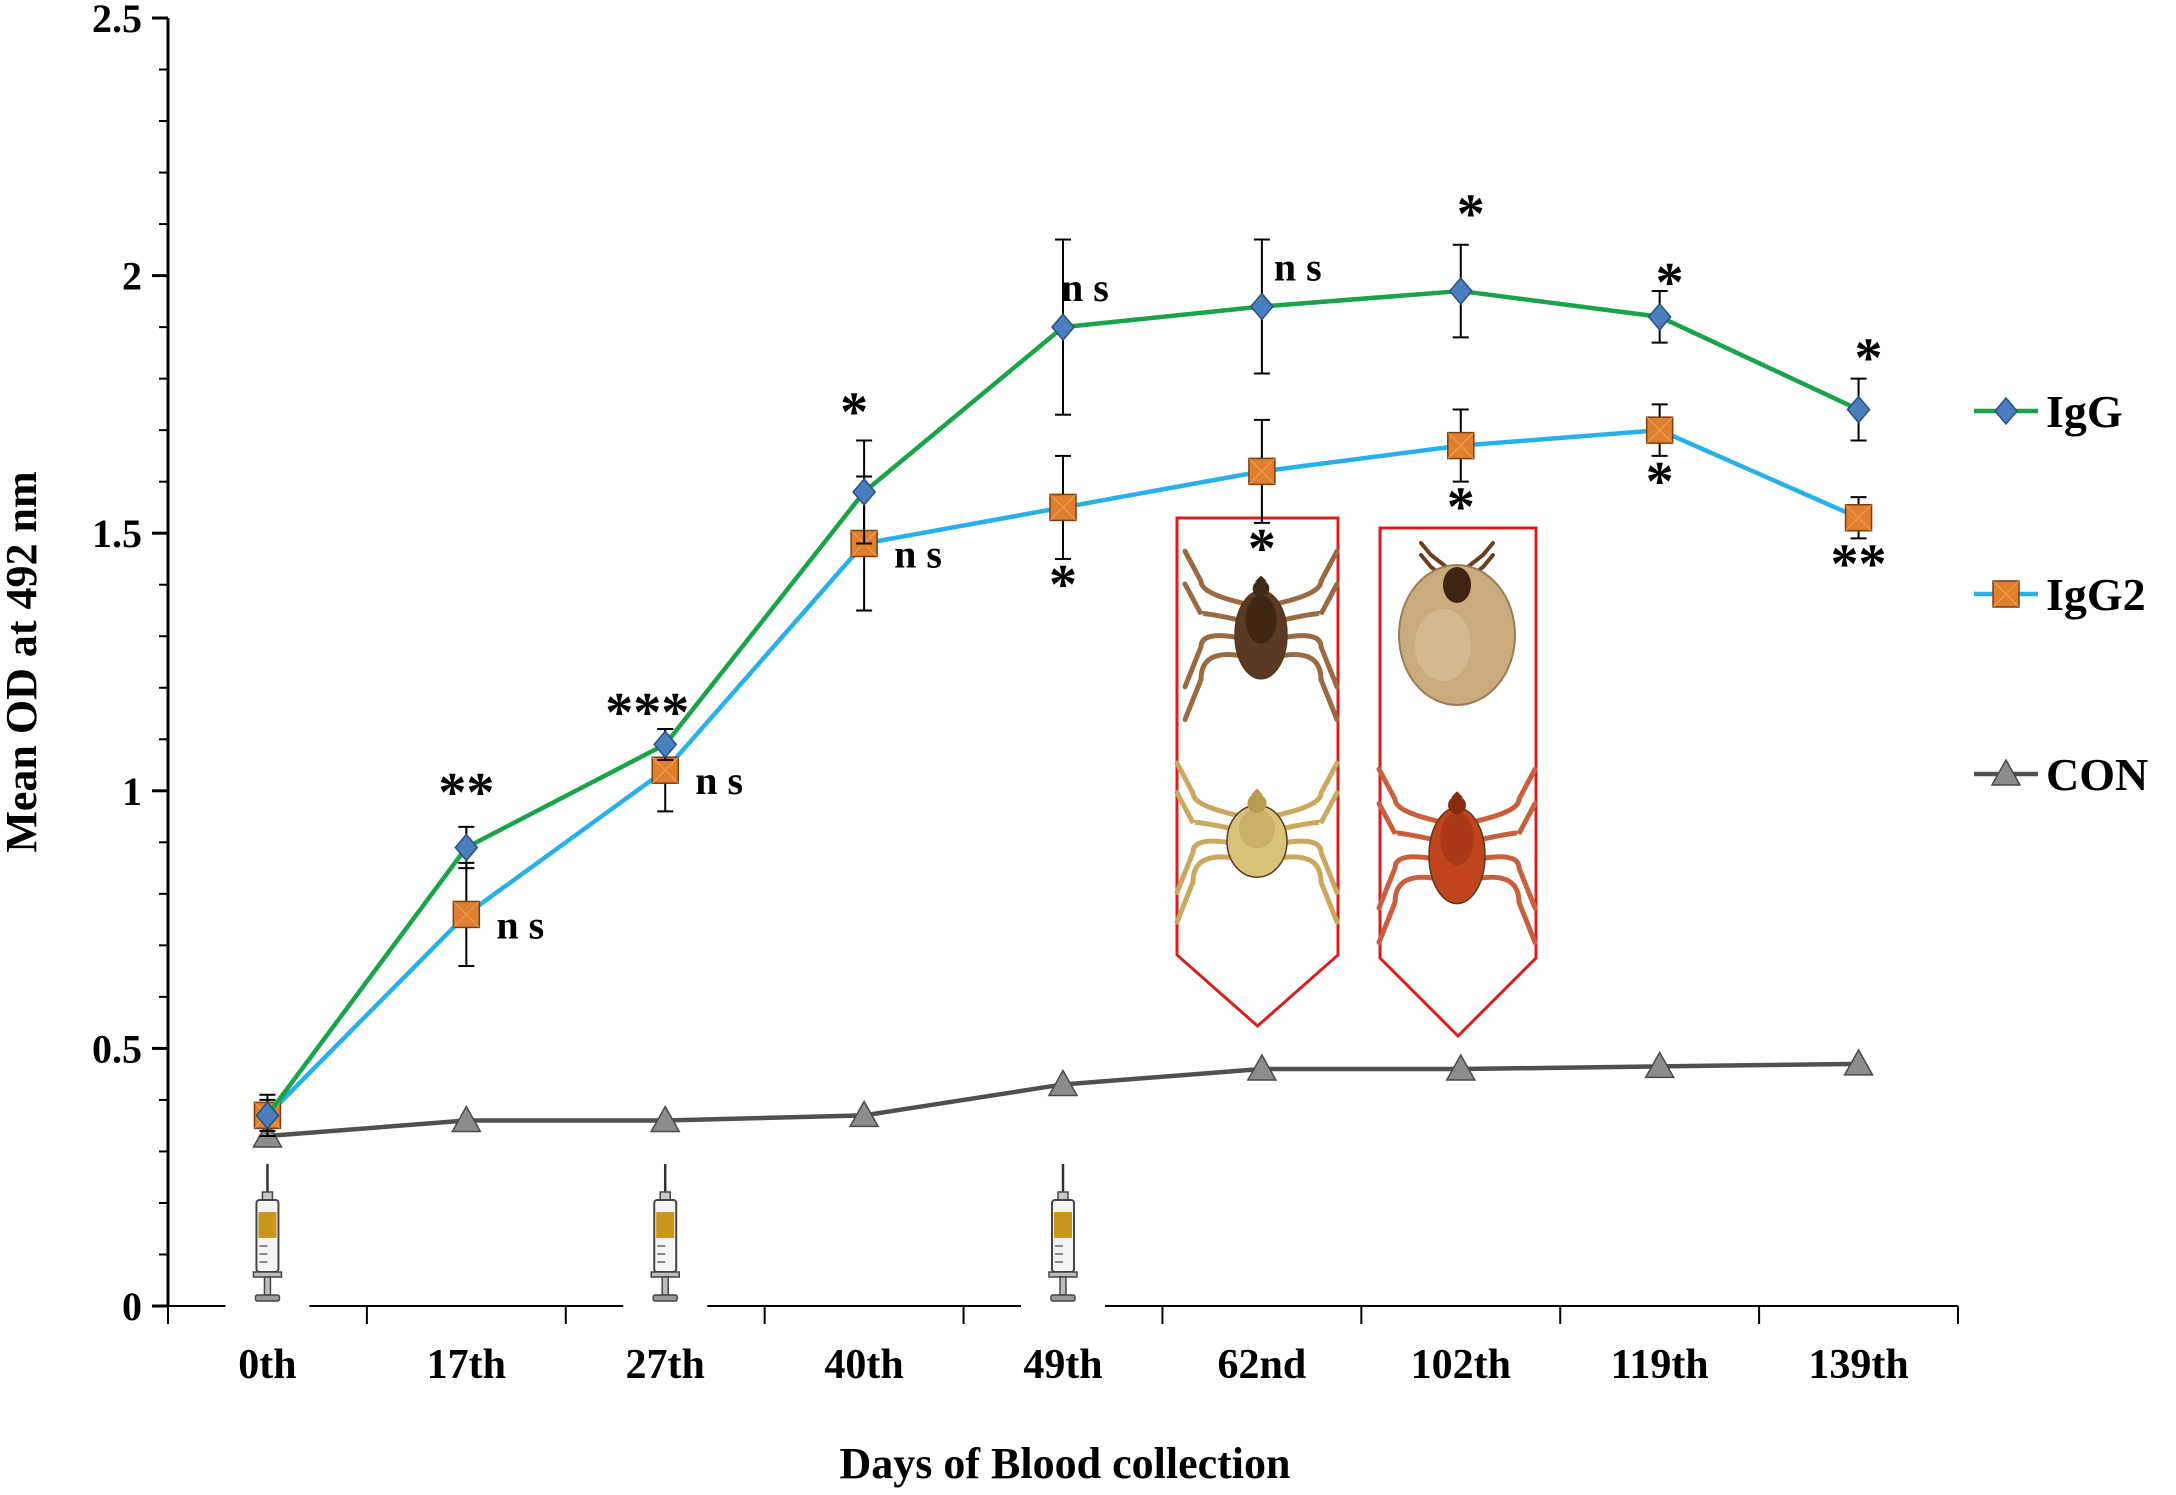 Image resolution: width=2176 pixels, height=1495 pixels. Describe the element at coordinates (1262, 1365) in the screenshot. I see `x-tick-label: 62nd` at that location.